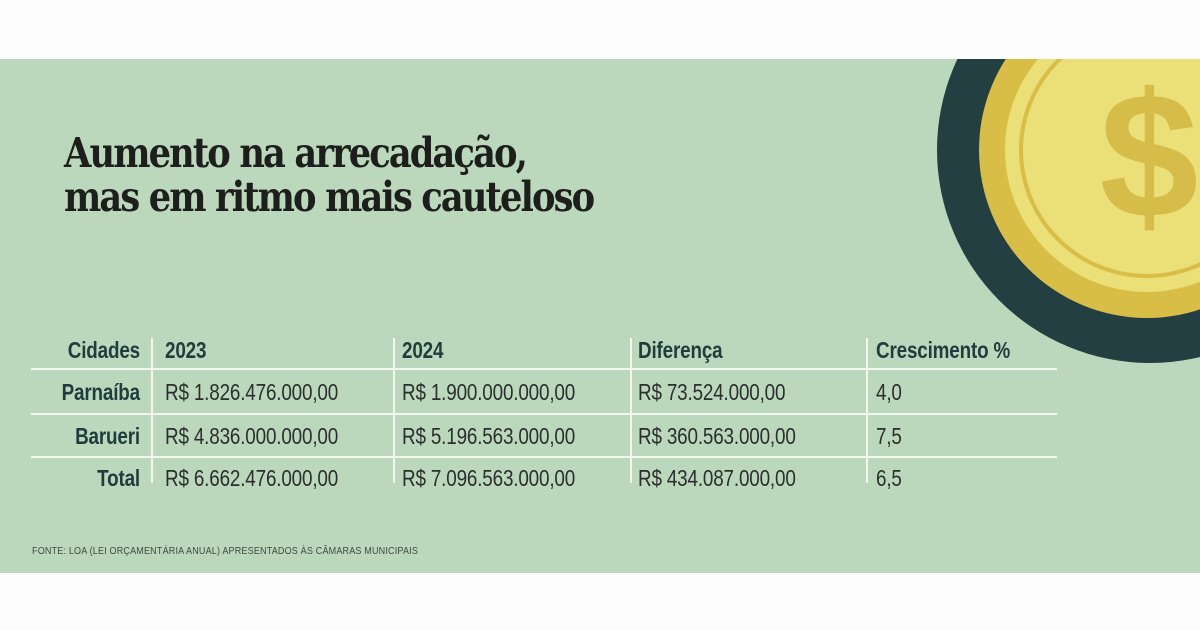 This screenshot has height=630, width=1200. What do you see at coordinates (544, 369) in the screenshot?
I see `header-rule` at bounding box center [544, 369].